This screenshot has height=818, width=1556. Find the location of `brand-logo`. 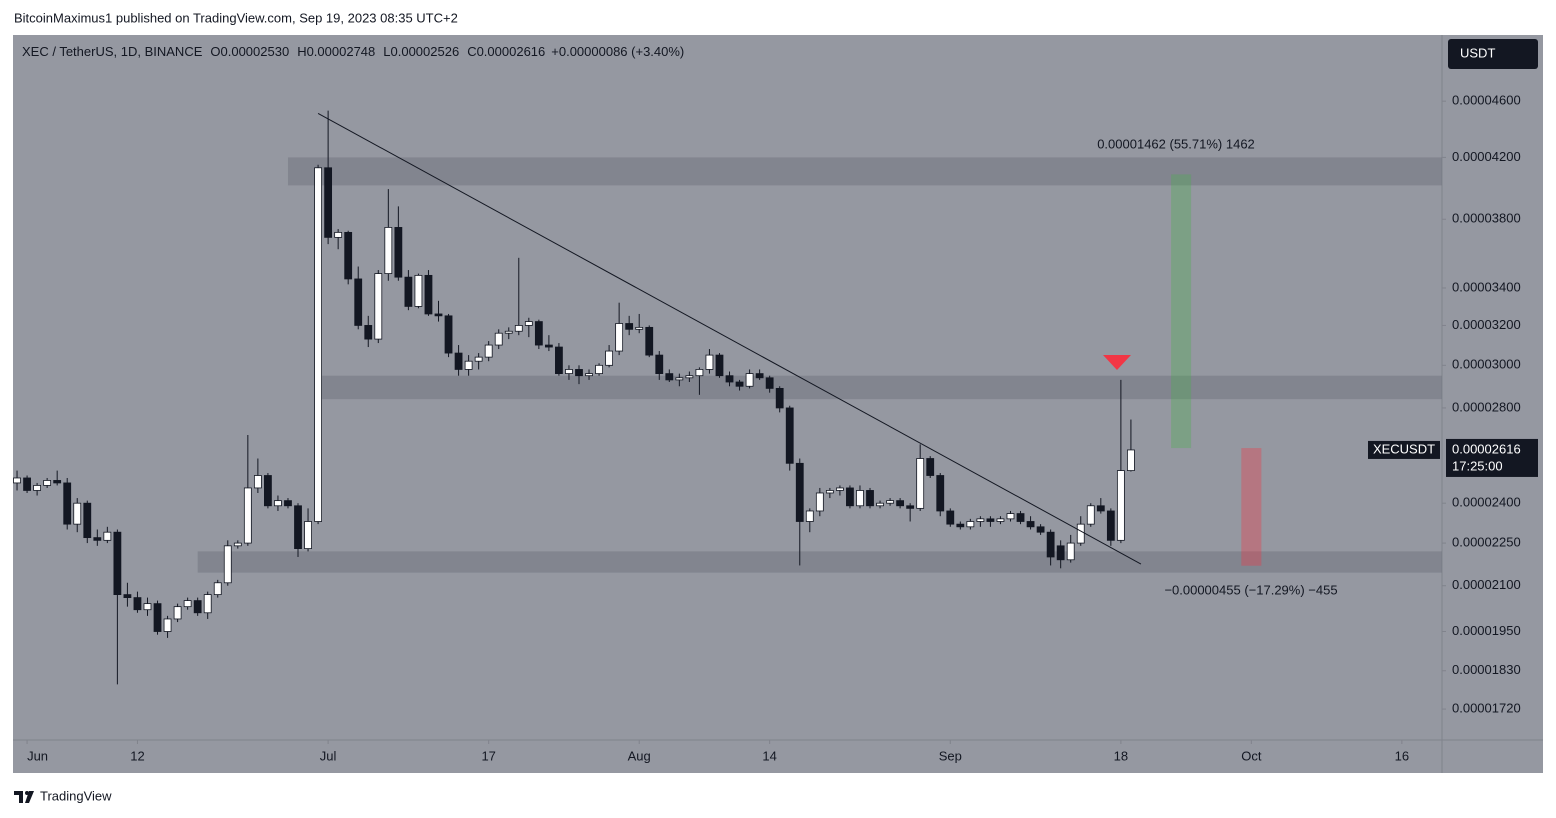

brand-logo is located at coordinates (24, 797).